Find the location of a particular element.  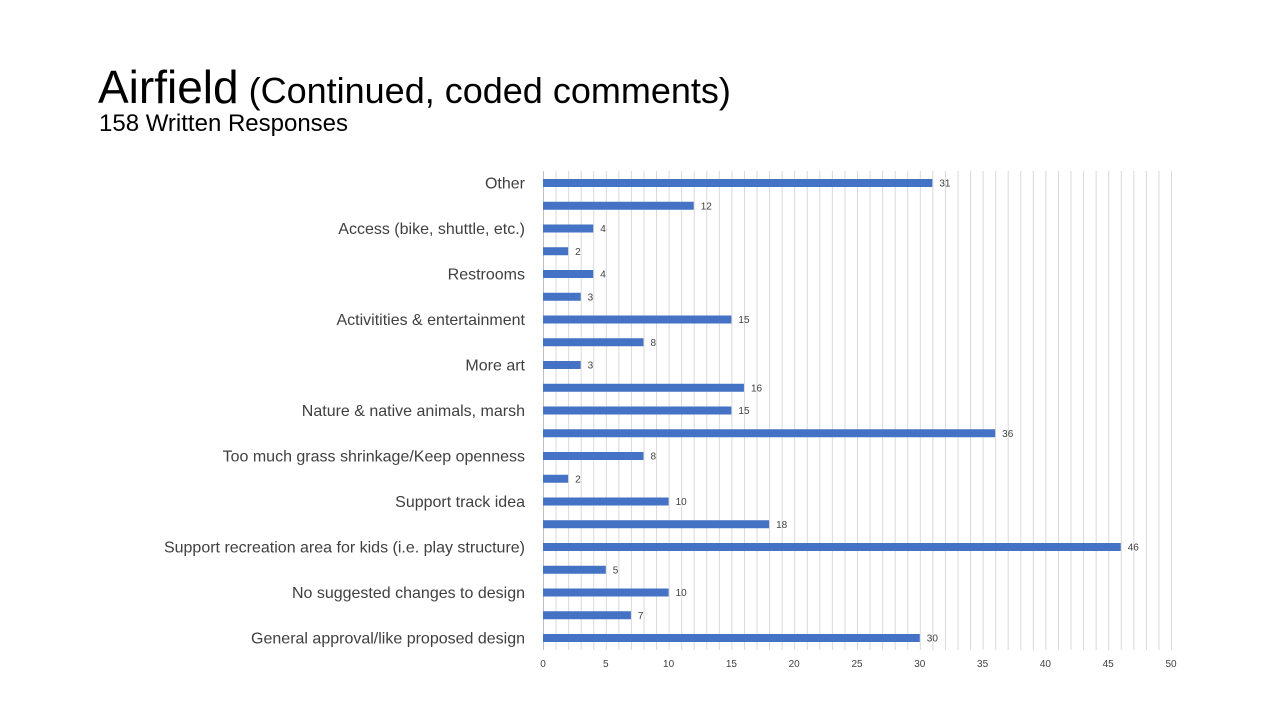

category-label: Activitities & entertainment is located at coordinates (430, 320).